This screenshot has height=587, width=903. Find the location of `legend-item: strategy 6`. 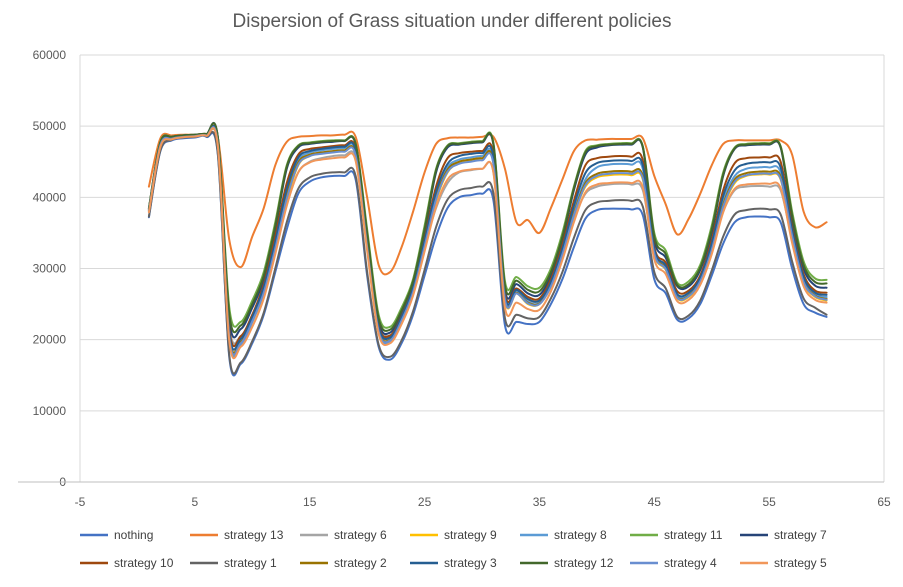

legend-item: strategy 6 is located at coordinates (343, 535).